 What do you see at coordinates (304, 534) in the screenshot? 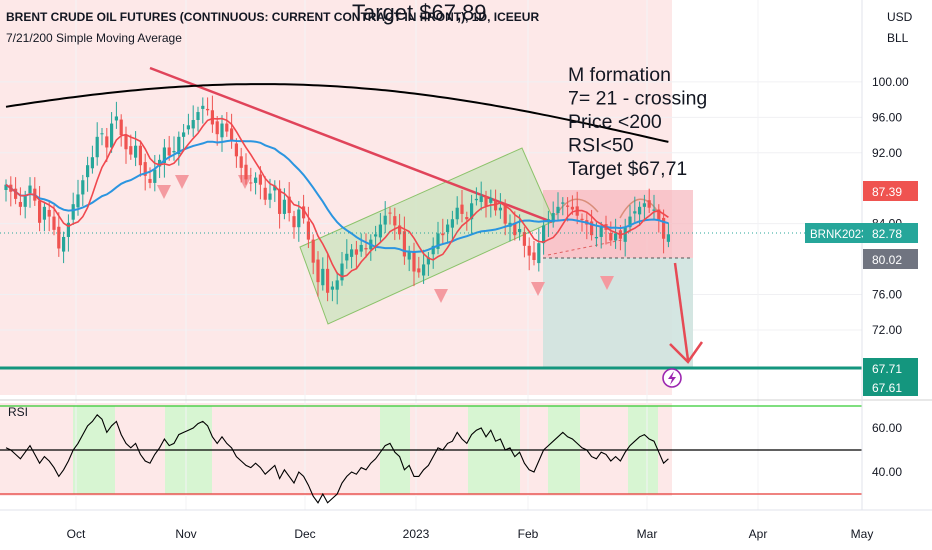
I see `x-tick-label: Dec` at bounding box center [304, 534].